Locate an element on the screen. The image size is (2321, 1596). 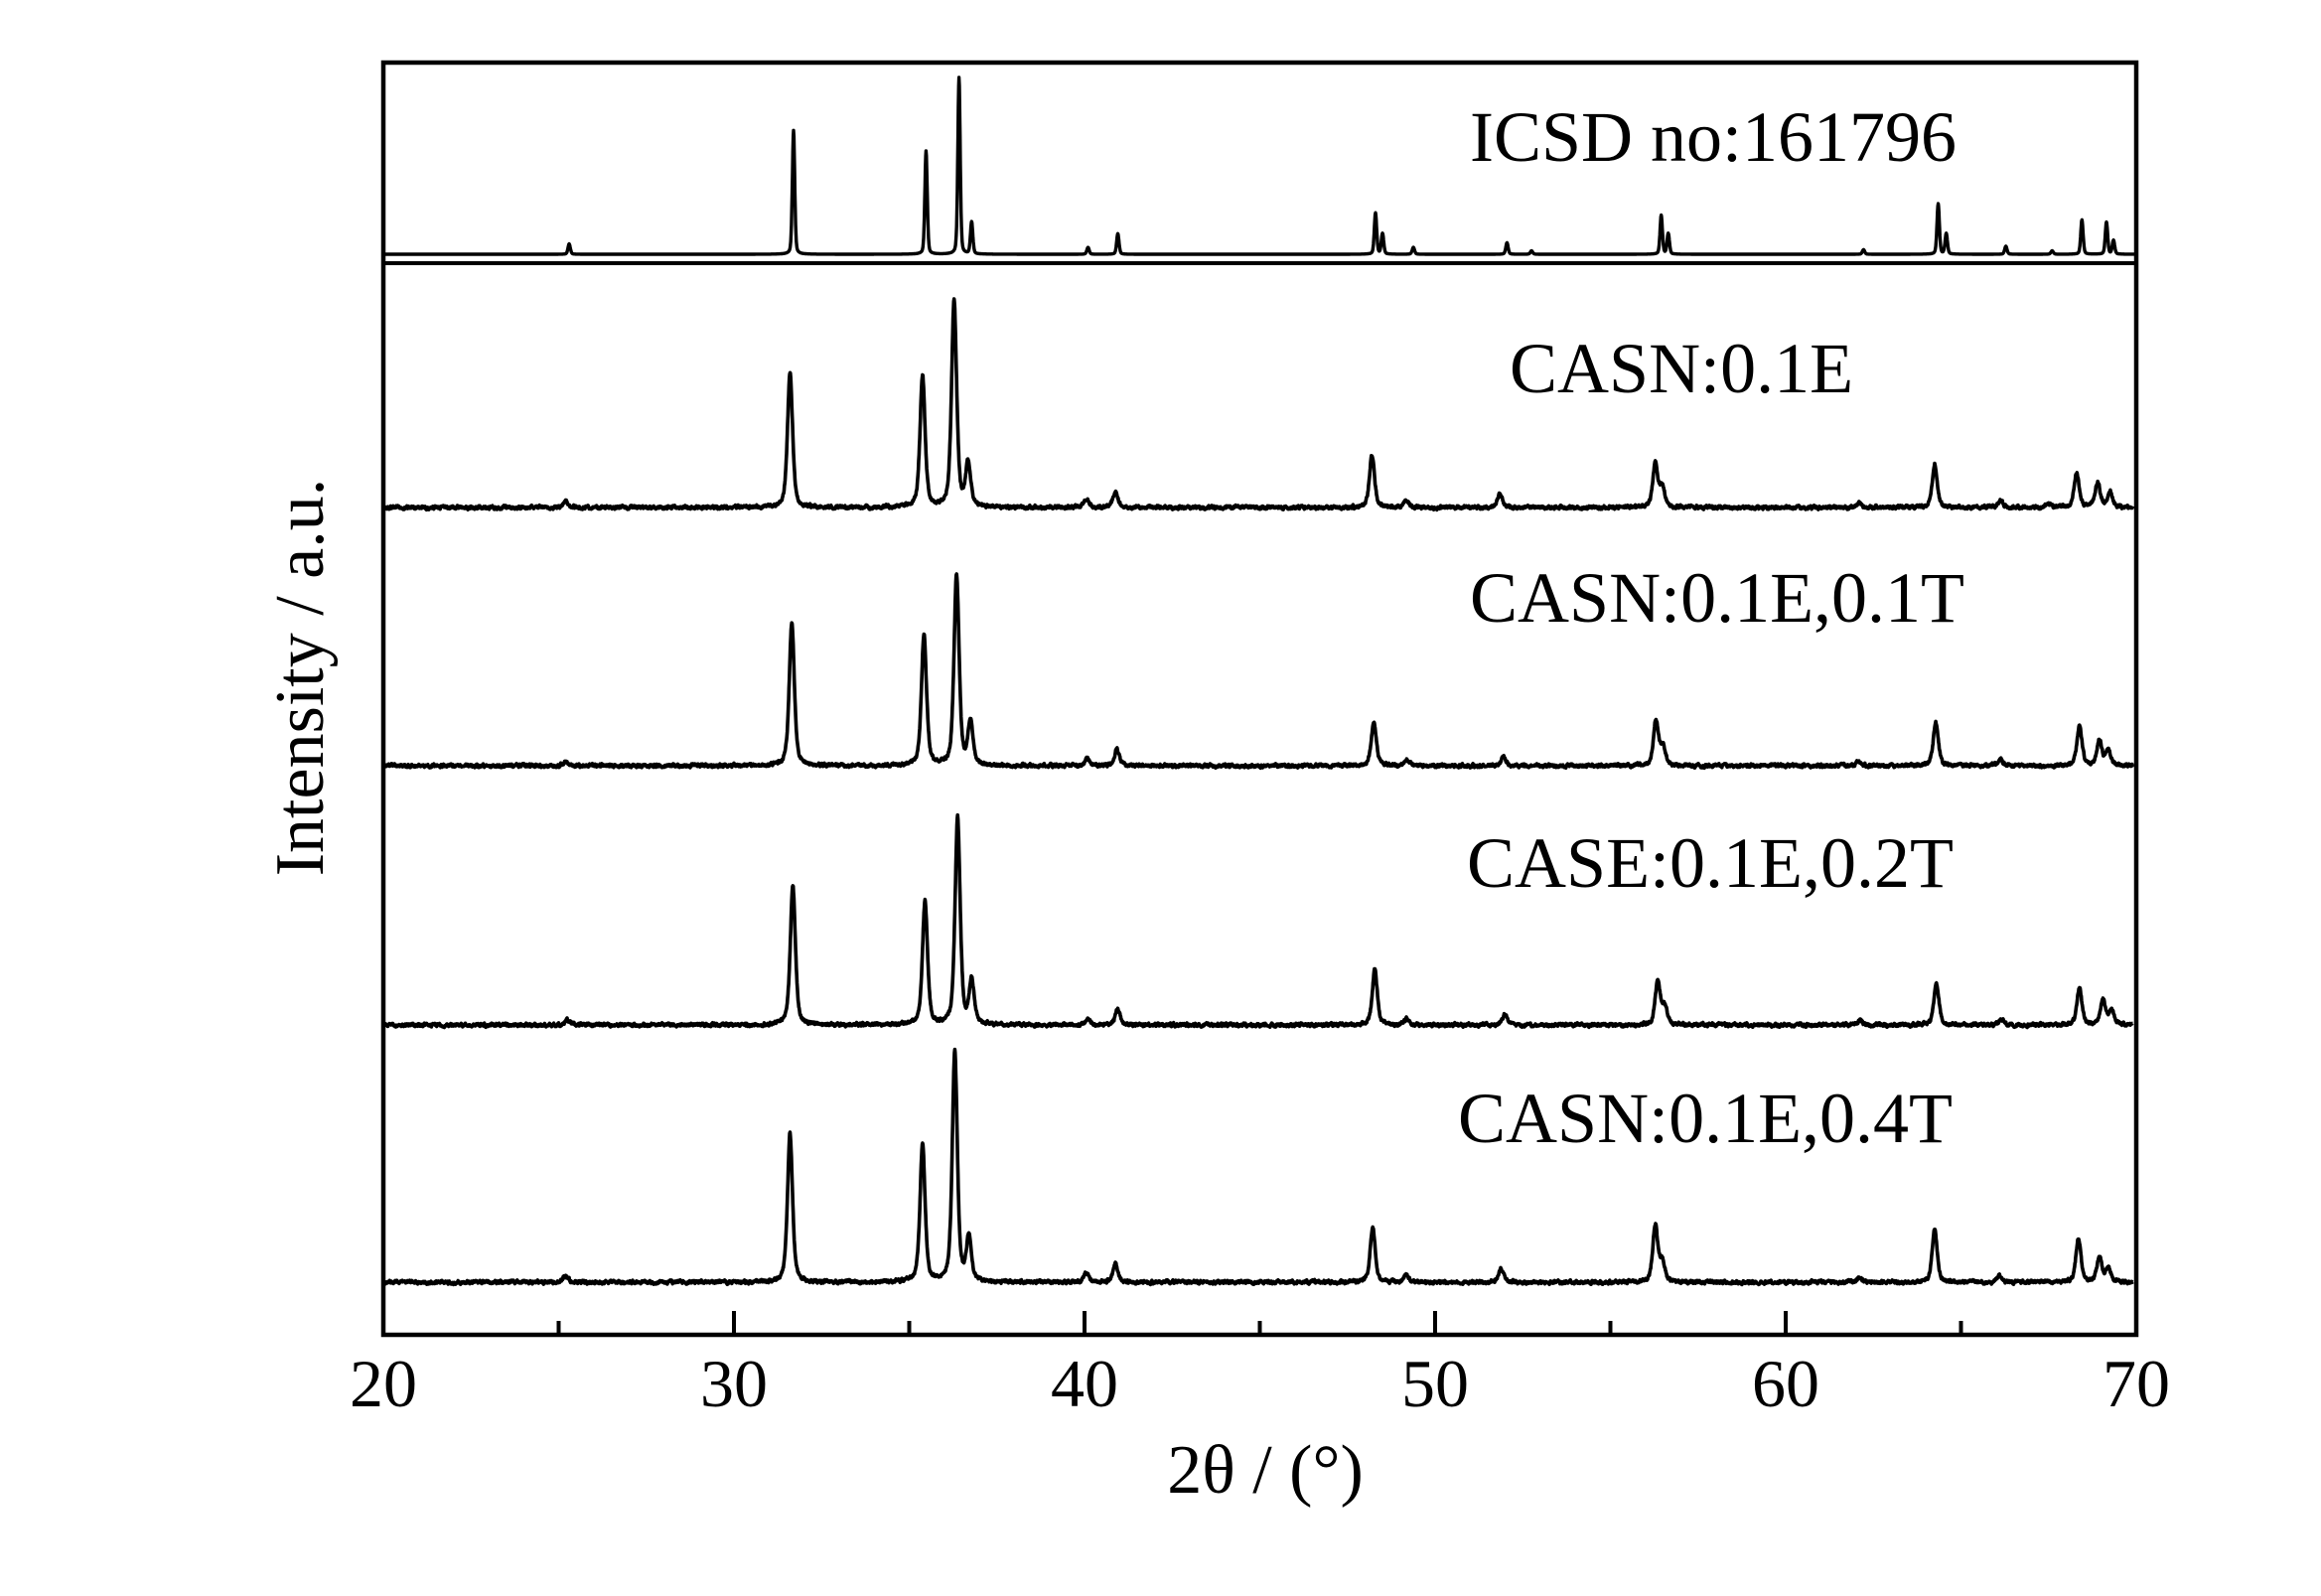
series-label: CASN:0.1E,0.4T is located at coordinates (1705, 1119).